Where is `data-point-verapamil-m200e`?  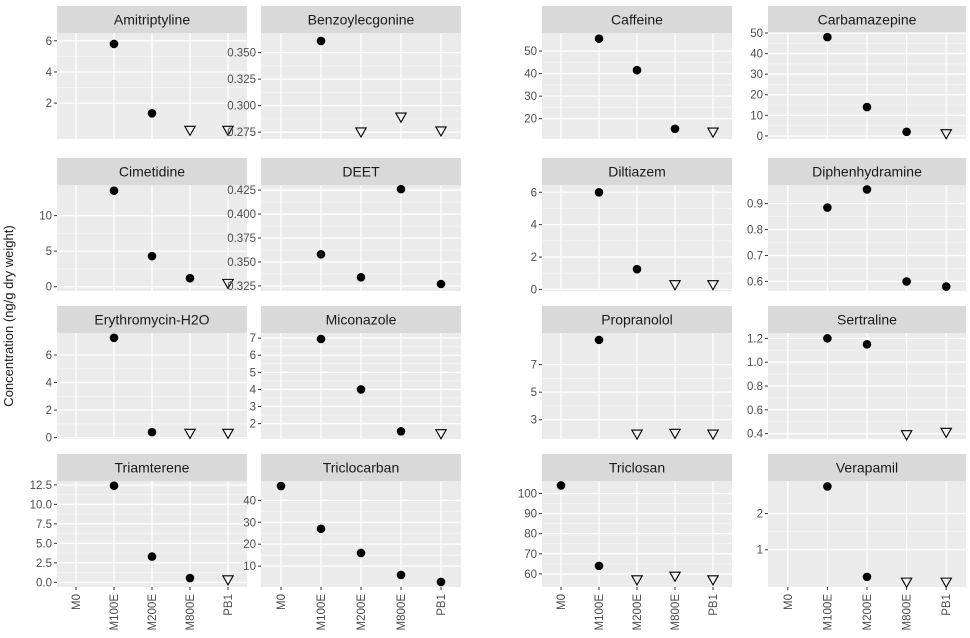 data-point-verapamil-m200e is located at coordinates (867, 577).